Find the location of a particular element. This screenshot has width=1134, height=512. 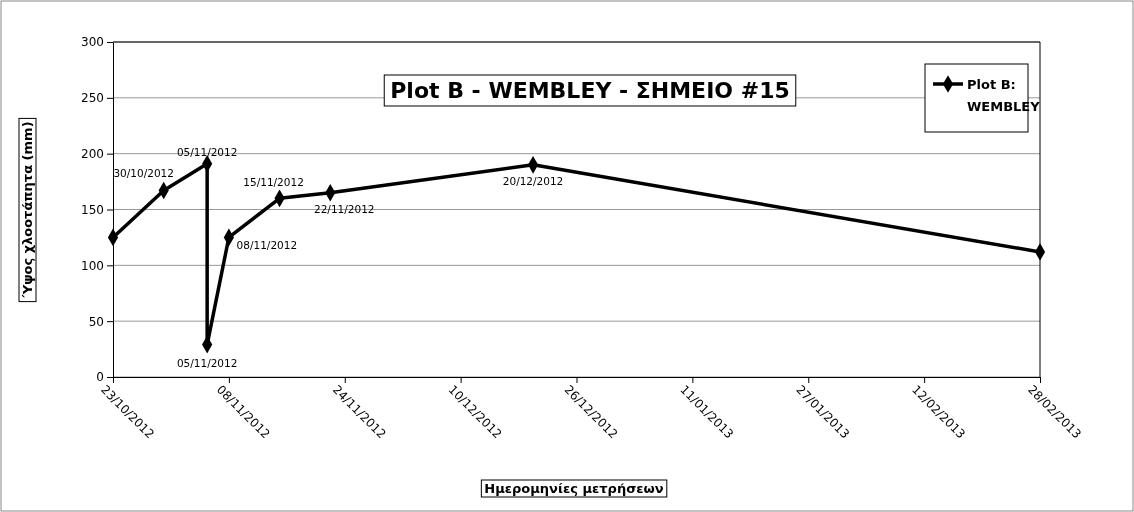

annotation: 30/10/2012 is located at coordinates (143, 172).